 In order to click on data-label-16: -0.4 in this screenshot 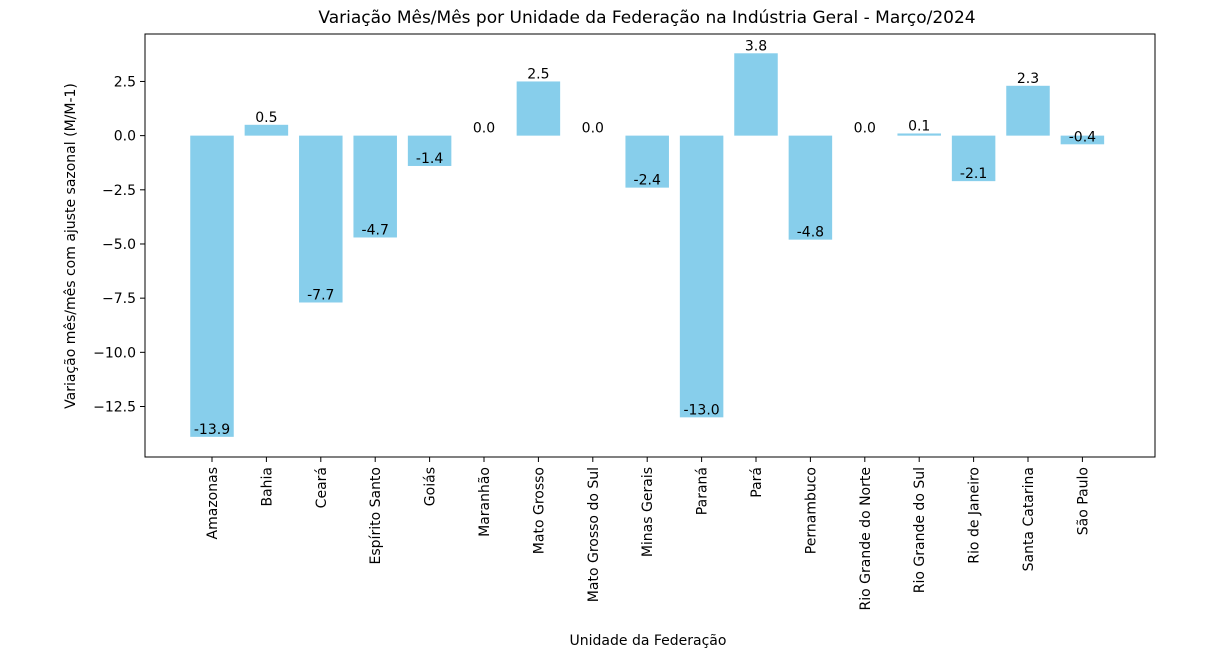, I will do `click(1082, 137)`.